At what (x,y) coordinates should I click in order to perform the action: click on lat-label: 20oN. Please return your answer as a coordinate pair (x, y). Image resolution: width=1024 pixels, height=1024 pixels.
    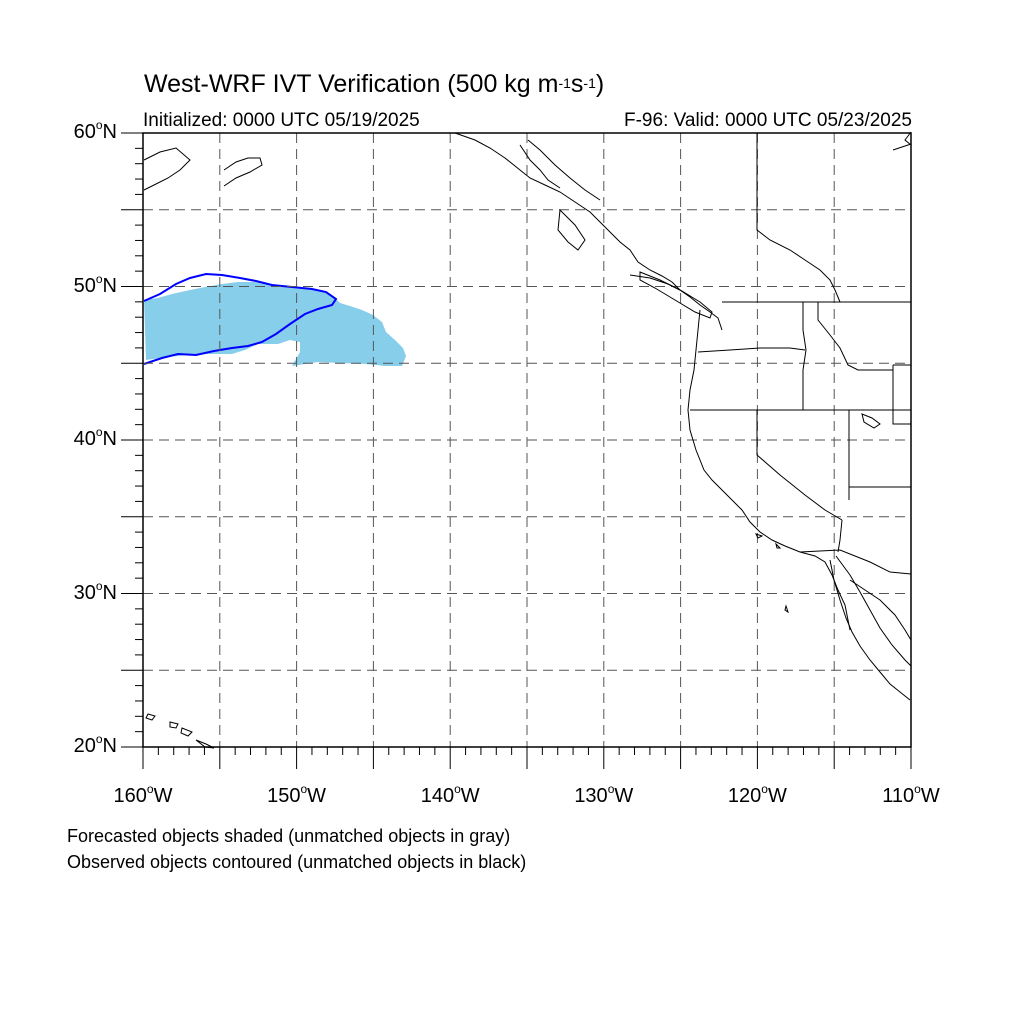
    Looking at the image, I should click on (95, 744).